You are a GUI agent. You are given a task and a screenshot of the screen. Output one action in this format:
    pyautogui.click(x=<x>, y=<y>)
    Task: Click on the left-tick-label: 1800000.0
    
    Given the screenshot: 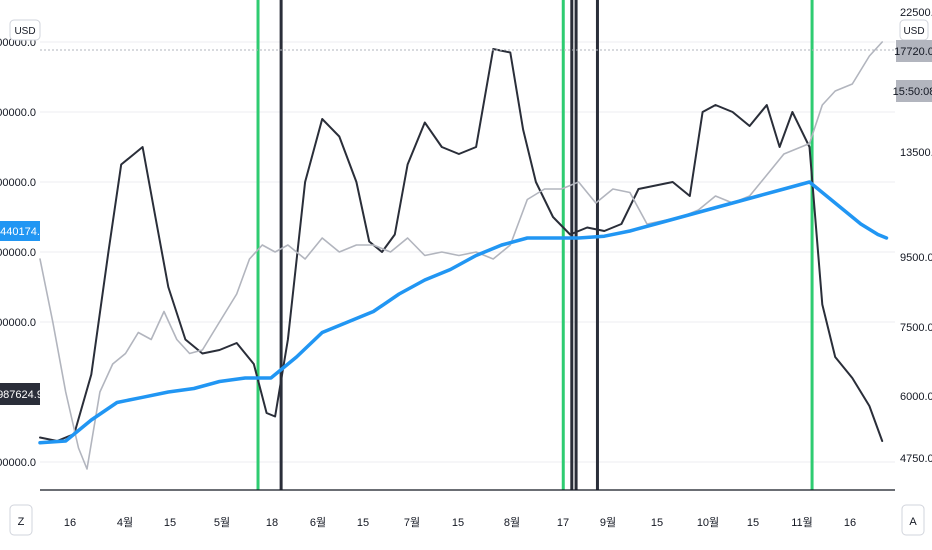 What is the action you would take?
    pyautogui.click(x=18, y=113)
    